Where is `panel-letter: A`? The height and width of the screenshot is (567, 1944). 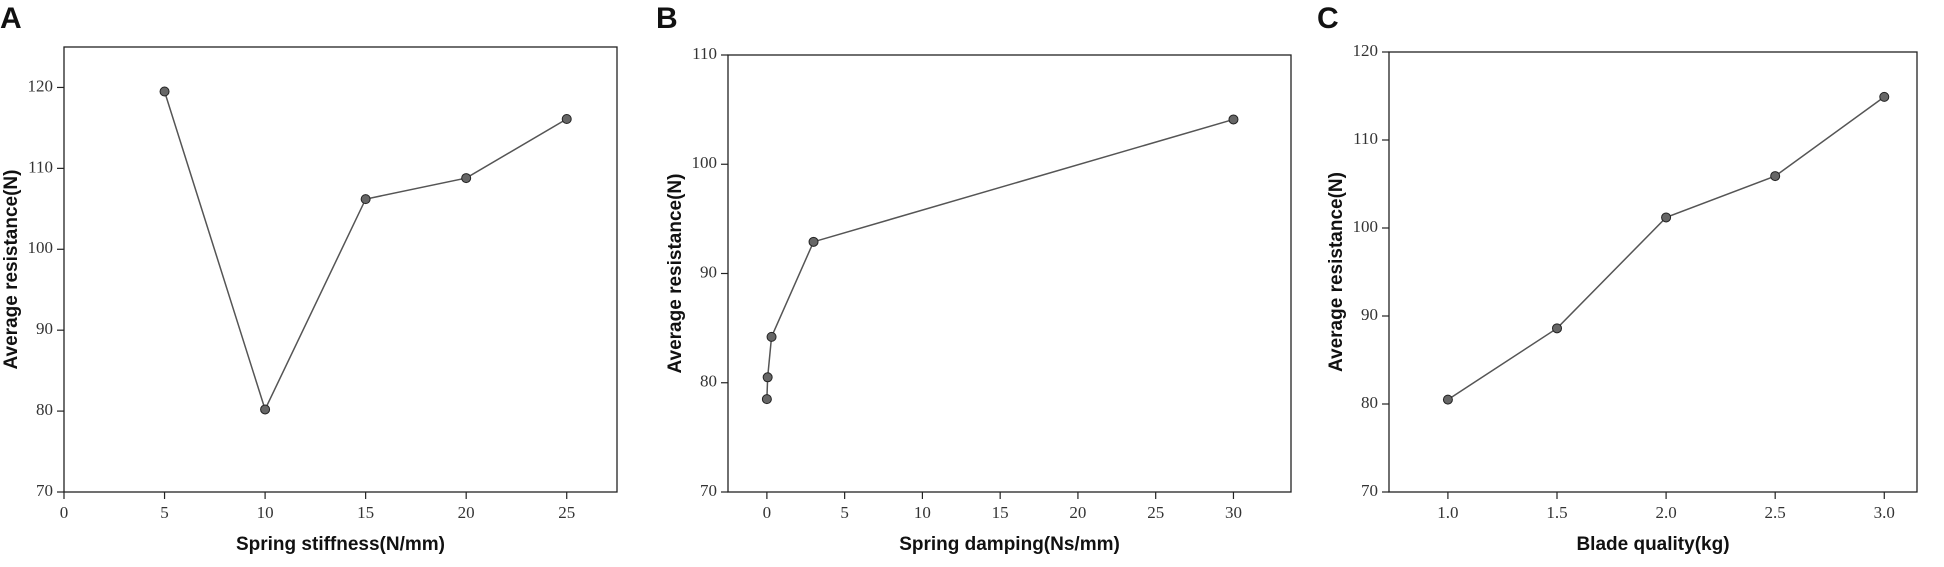 panel-letter: A is located at coordinates (11, 18).